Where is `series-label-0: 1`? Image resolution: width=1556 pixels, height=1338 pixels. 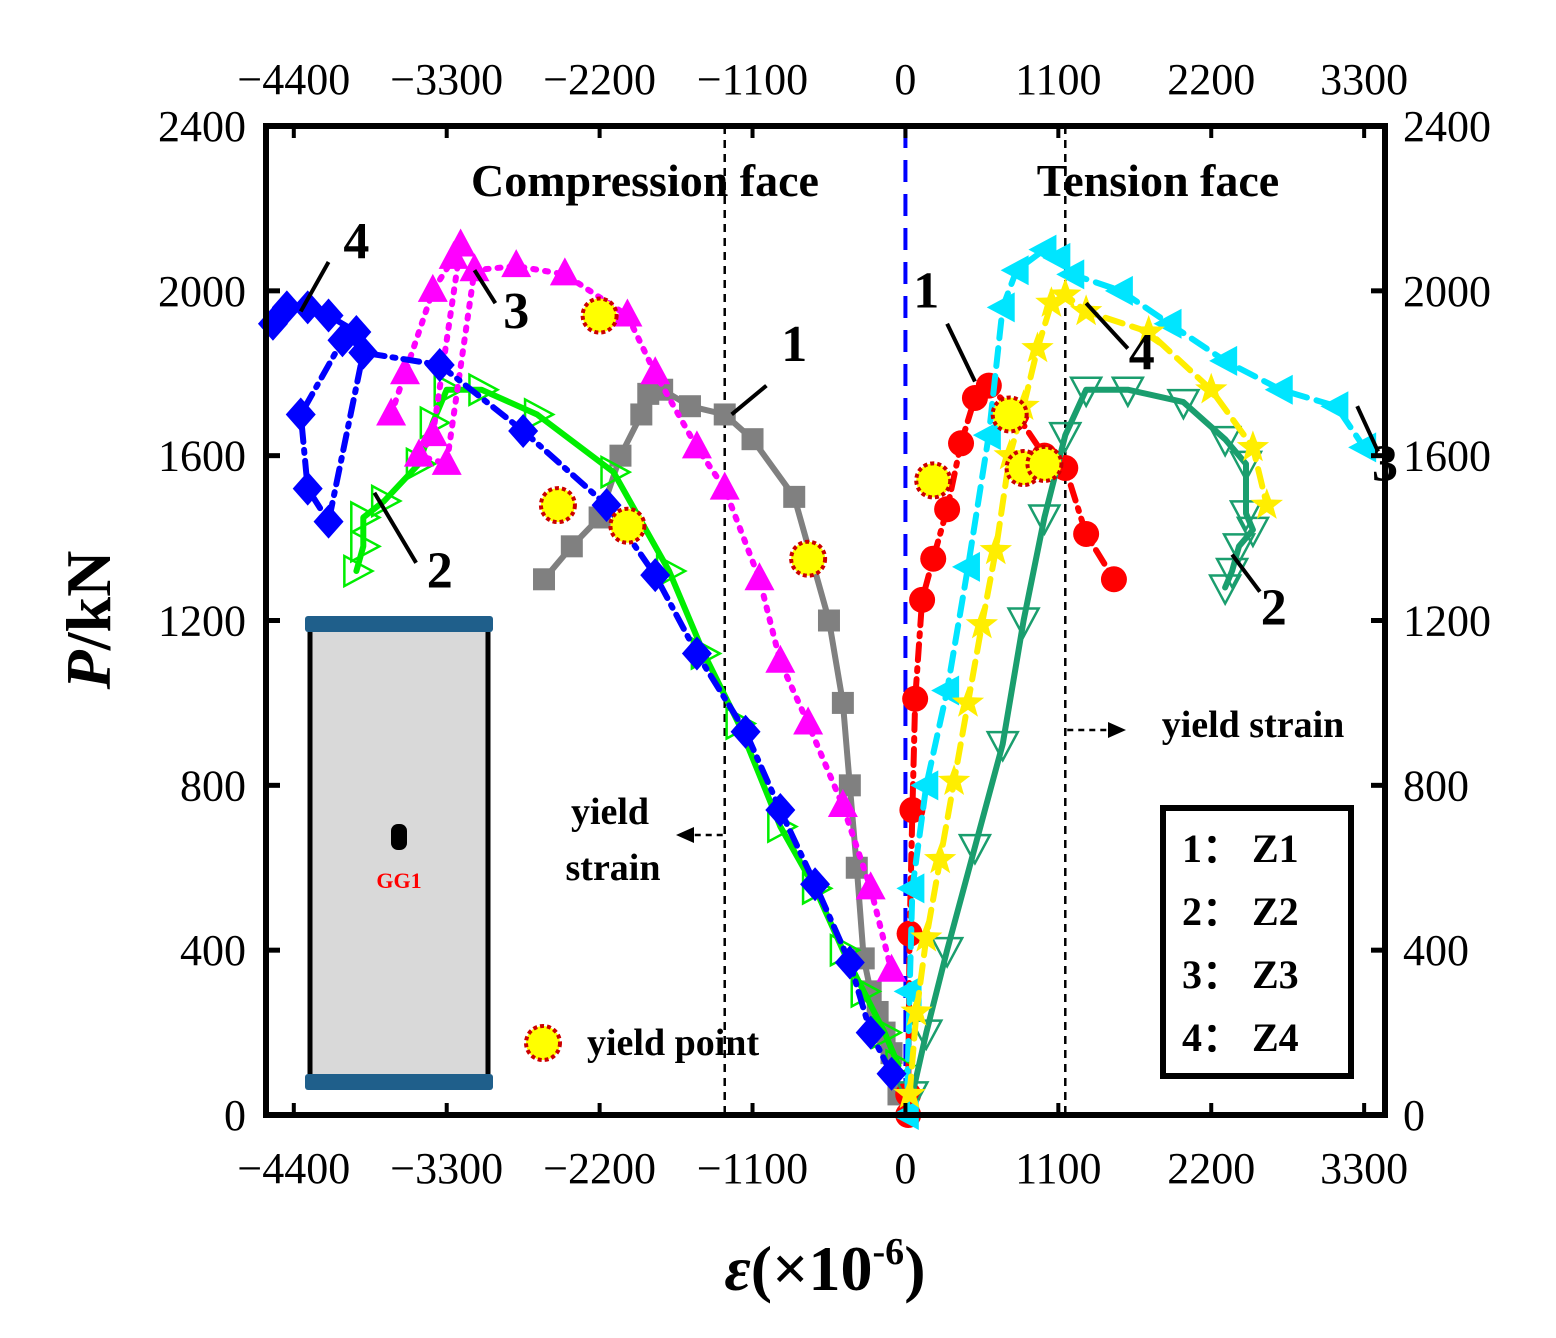
series-label-0: 1 is located at coordinates (794, 344).